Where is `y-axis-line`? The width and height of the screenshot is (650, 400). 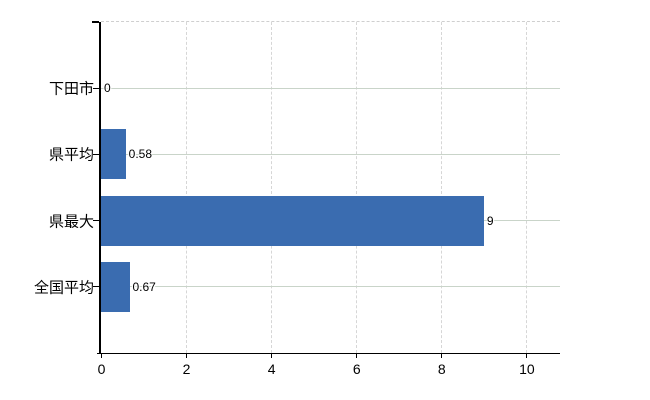 y-axis-line is located at coordinates (100, 187).